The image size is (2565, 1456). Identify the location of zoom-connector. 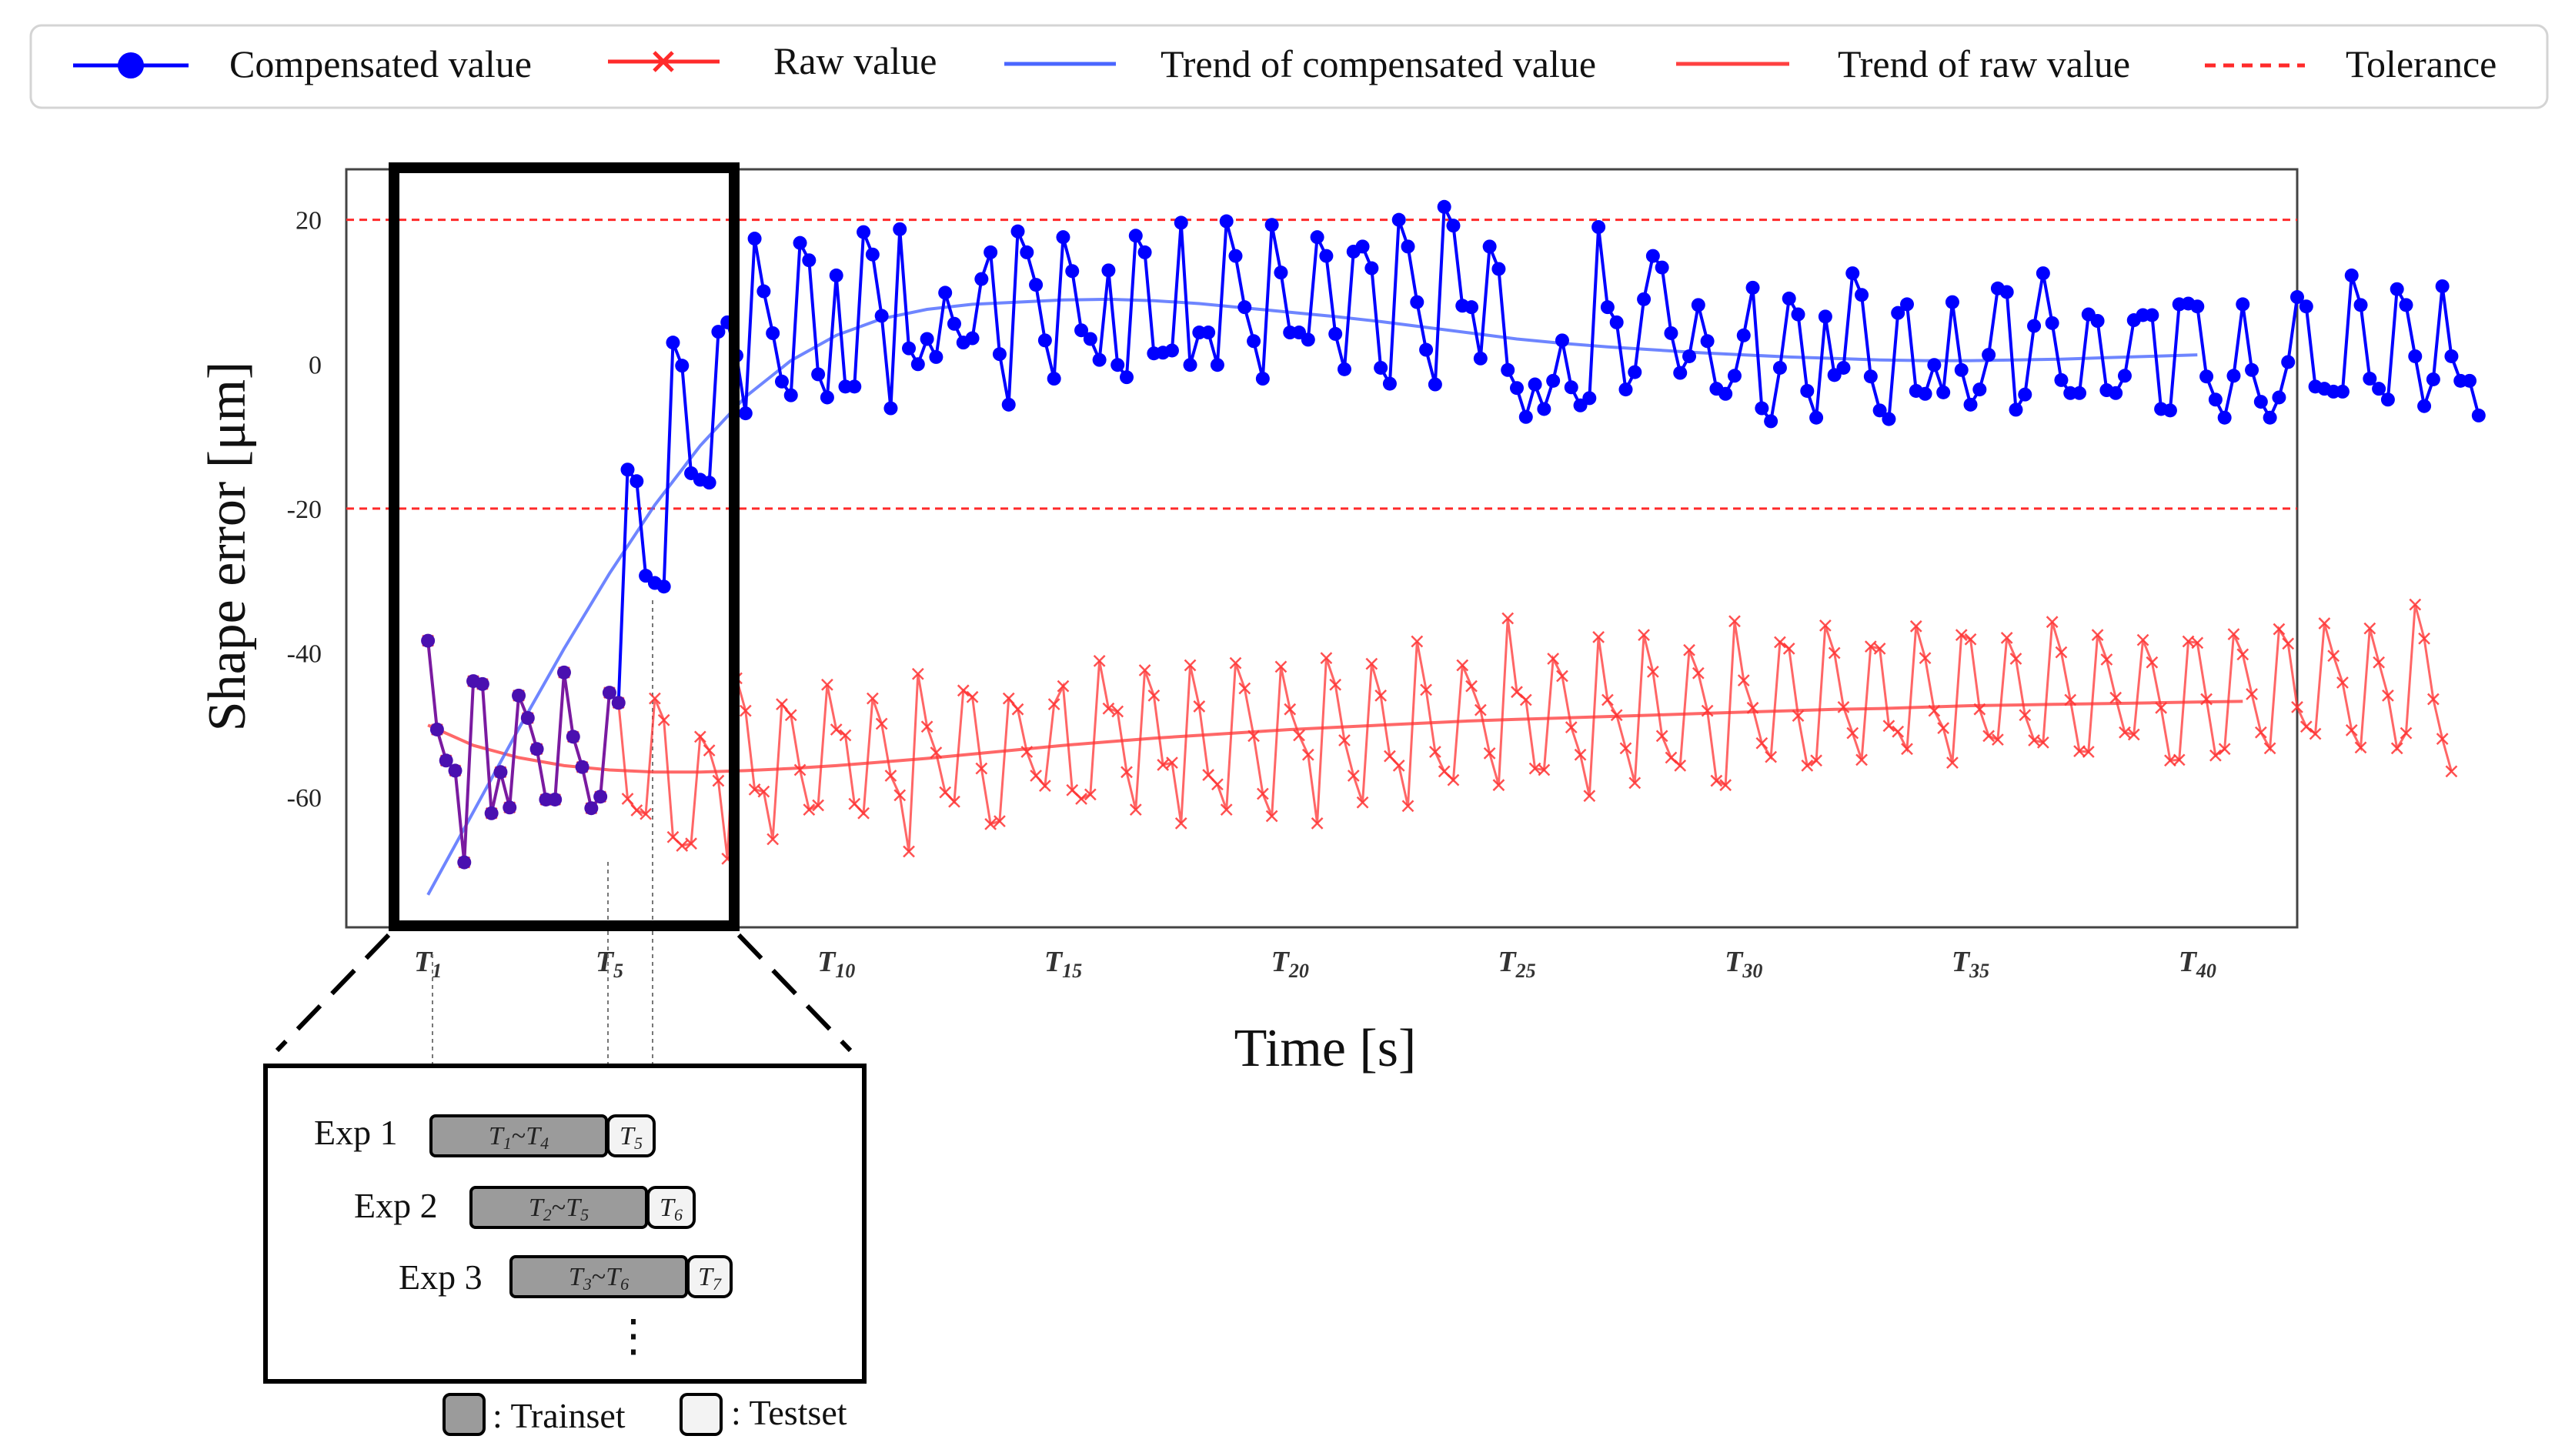
(564, 993).